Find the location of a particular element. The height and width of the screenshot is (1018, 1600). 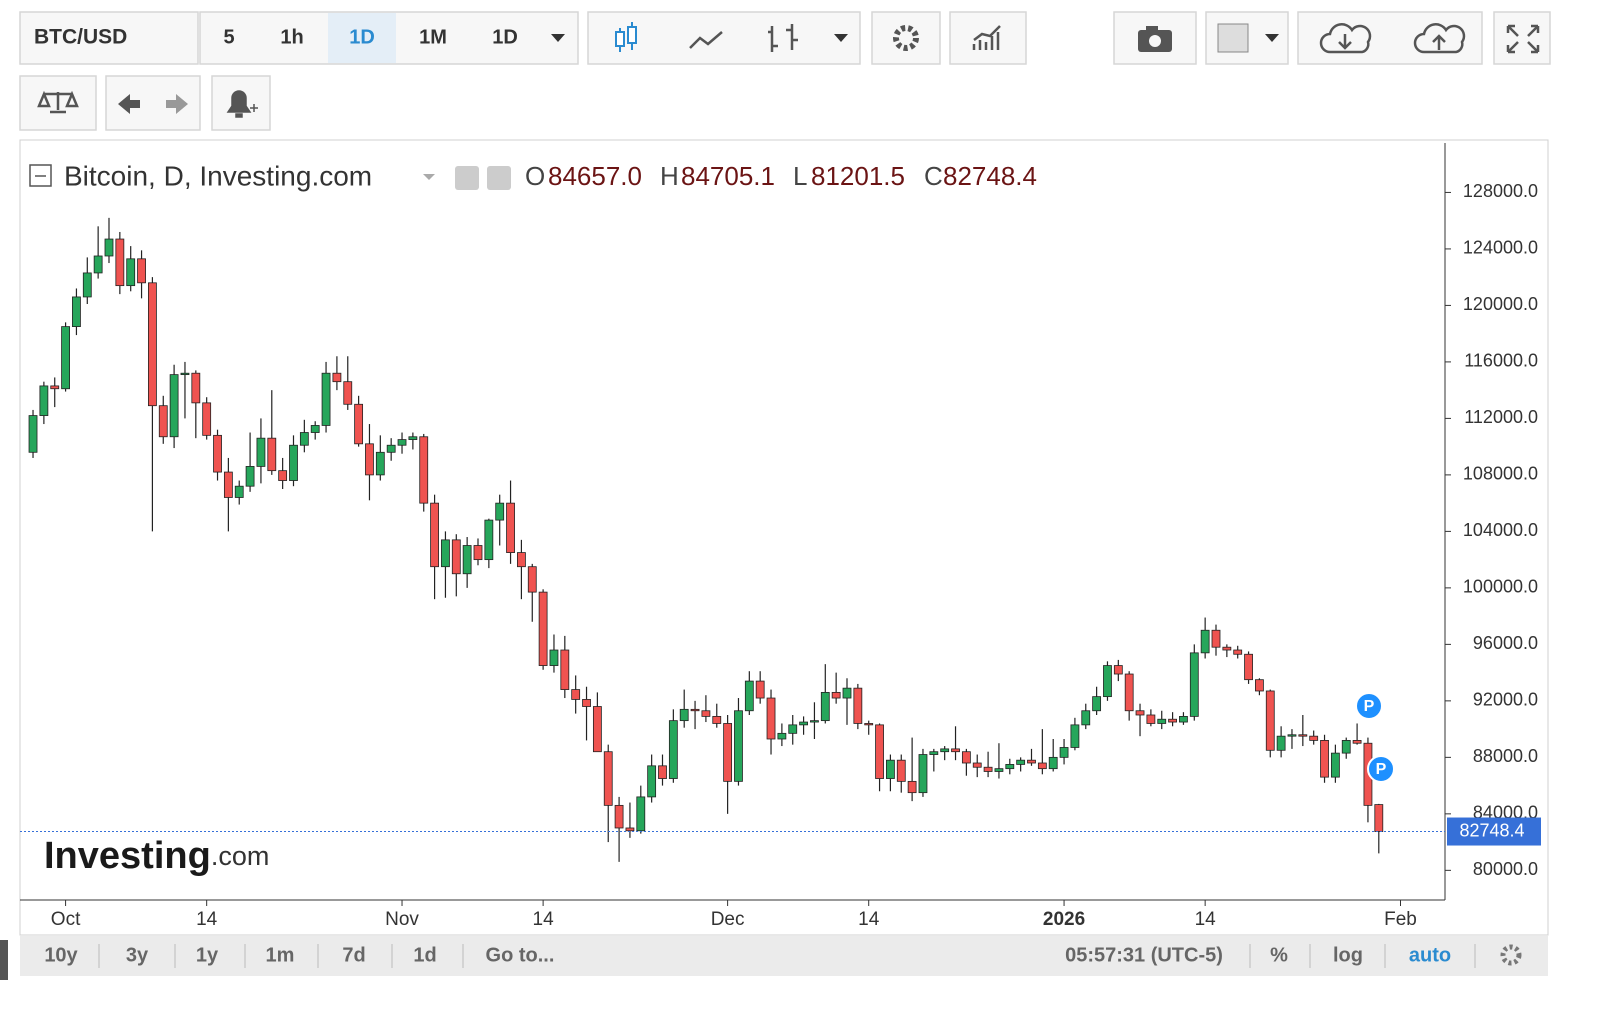

interval: 1h is located at coordinates (291, 37).